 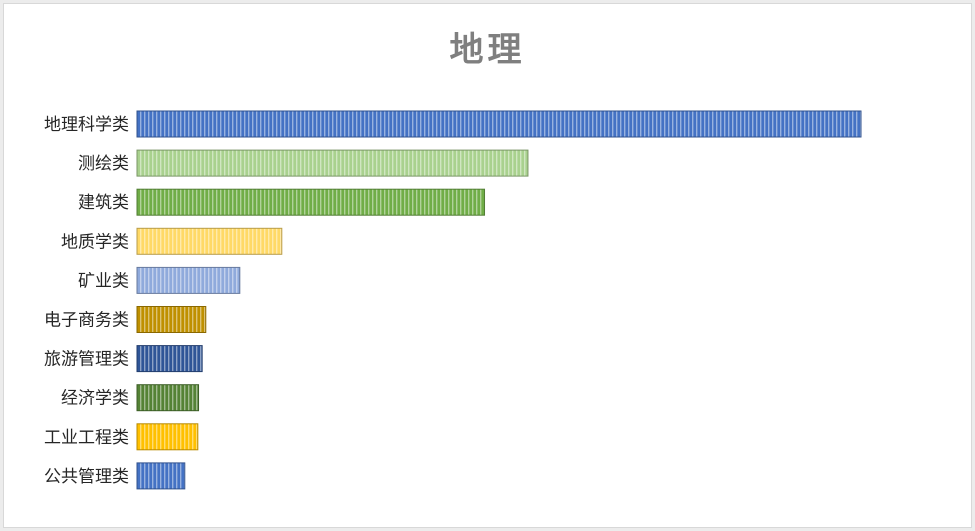 I want to click on category-label-3: 地质学类, so click(x=95, y=242).